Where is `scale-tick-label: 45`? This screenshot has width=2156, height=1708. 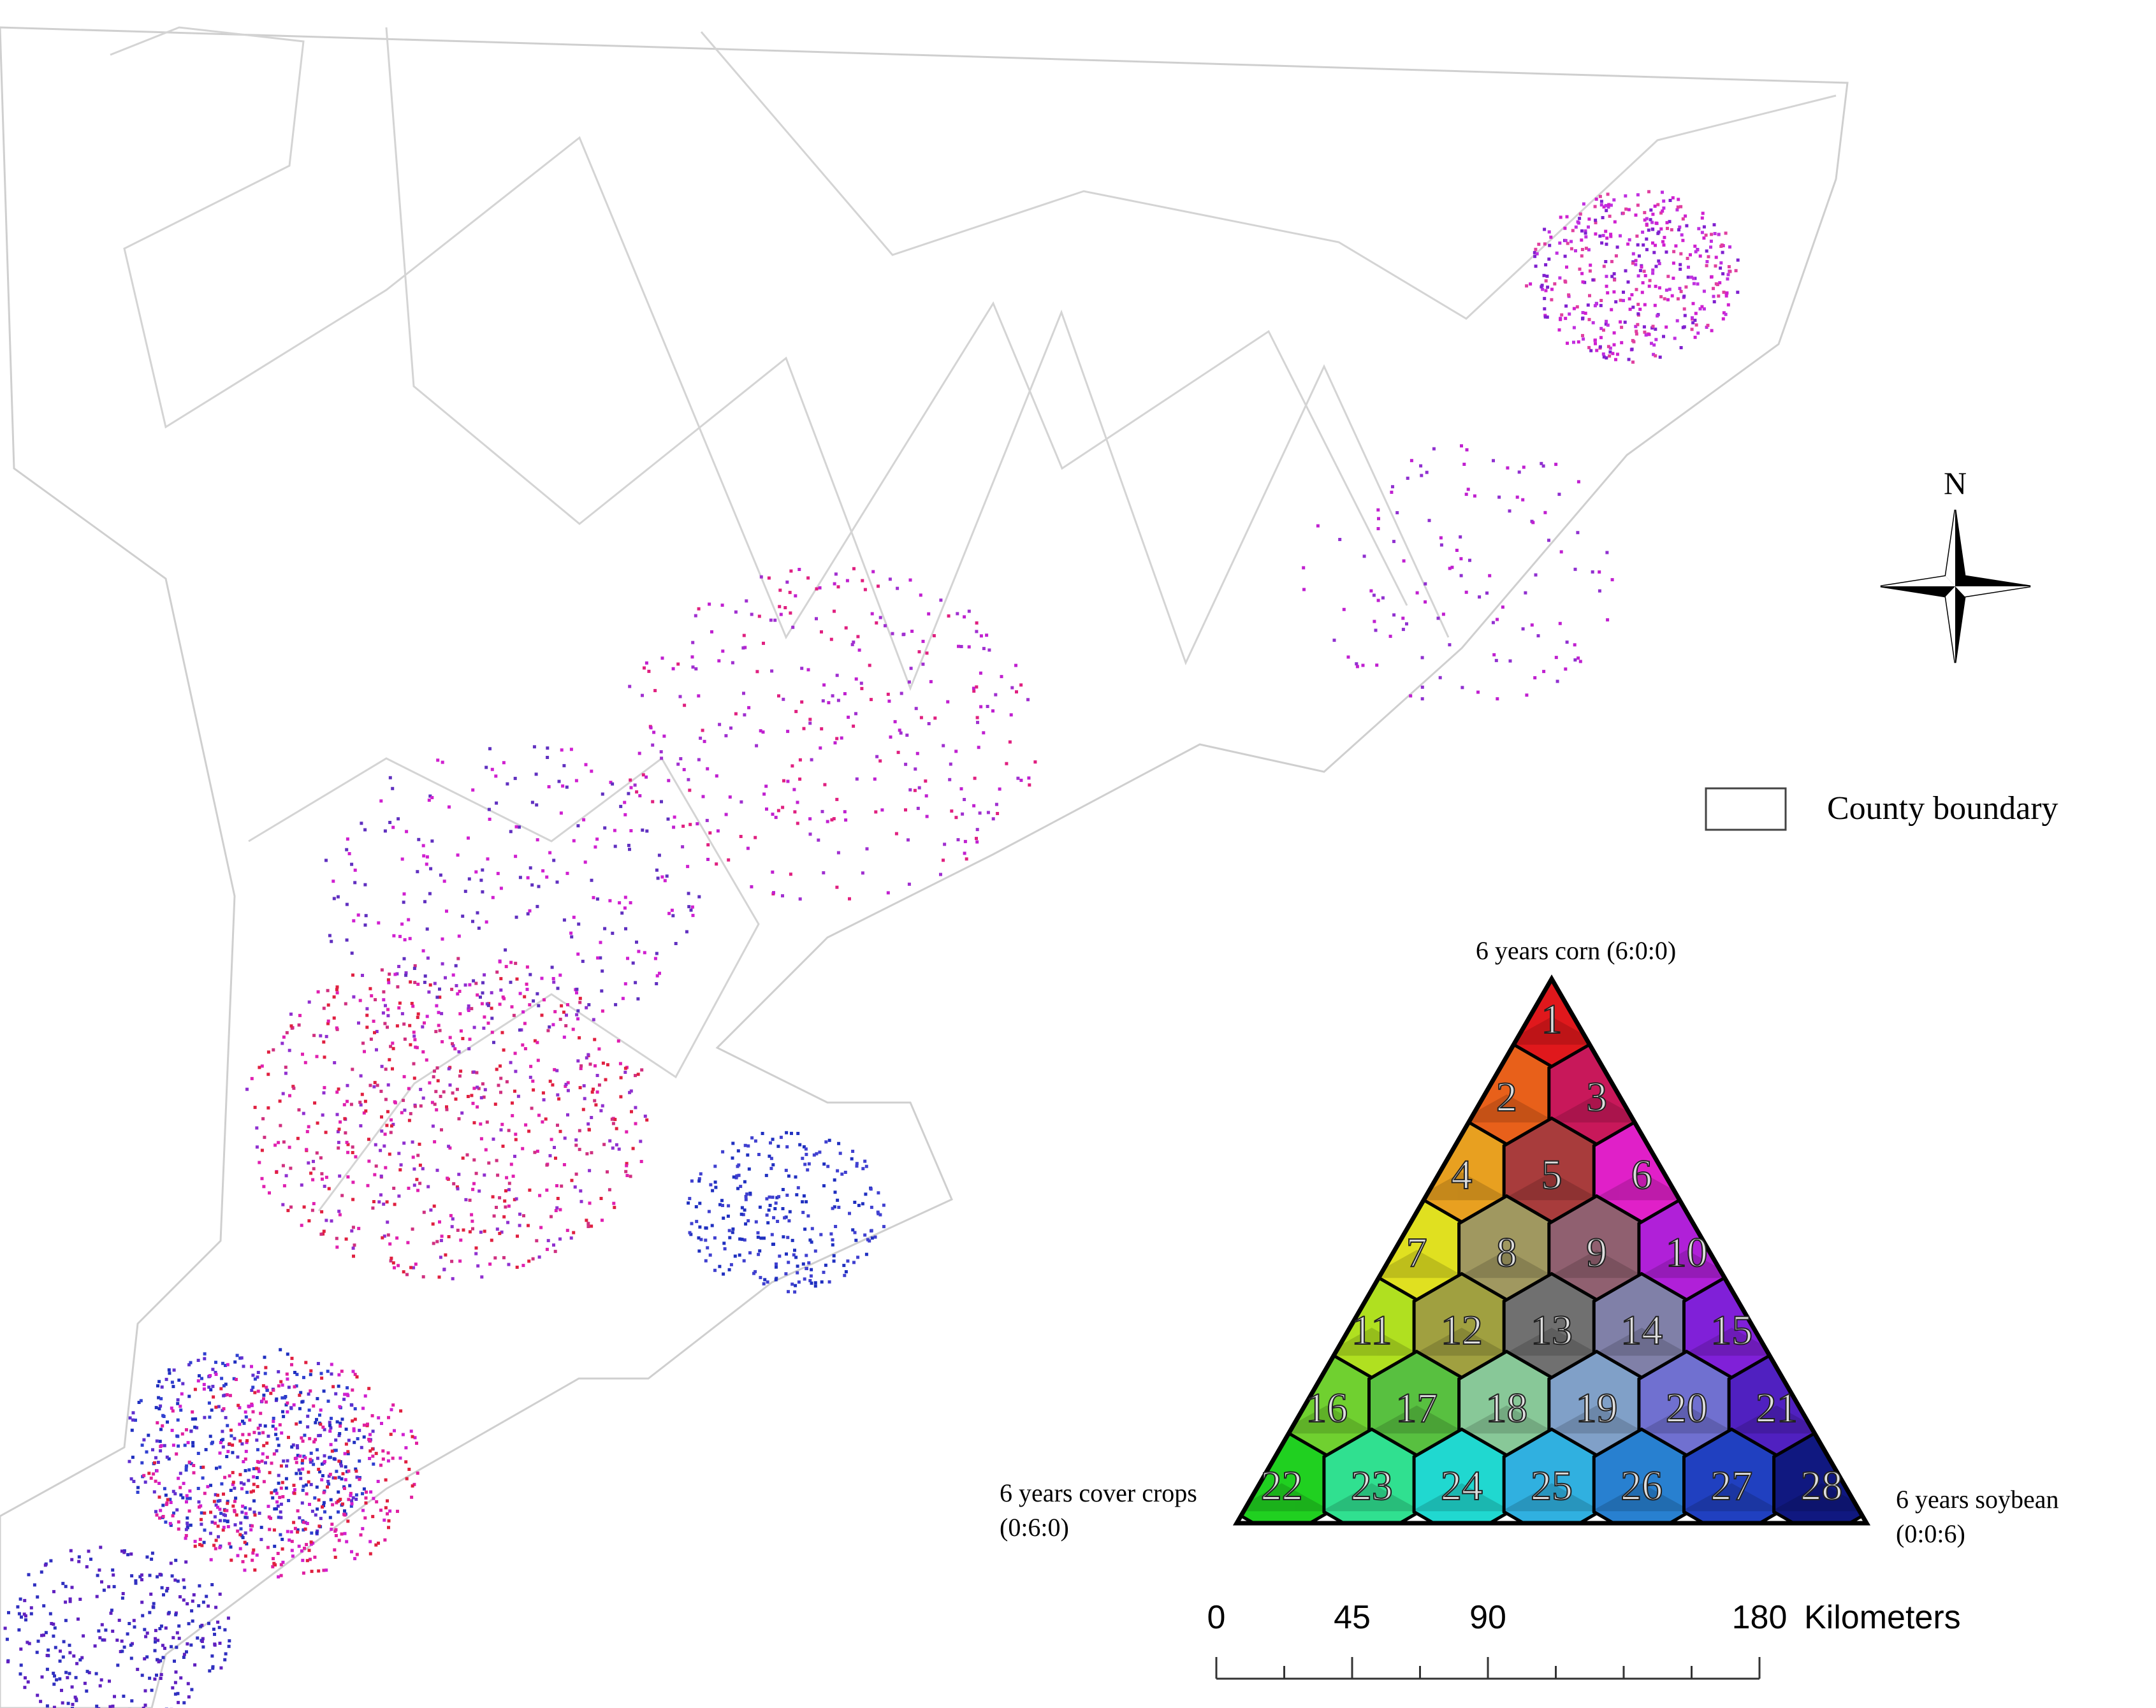
scale-tick-label: 45 is located at coordinates (1352, 1617).